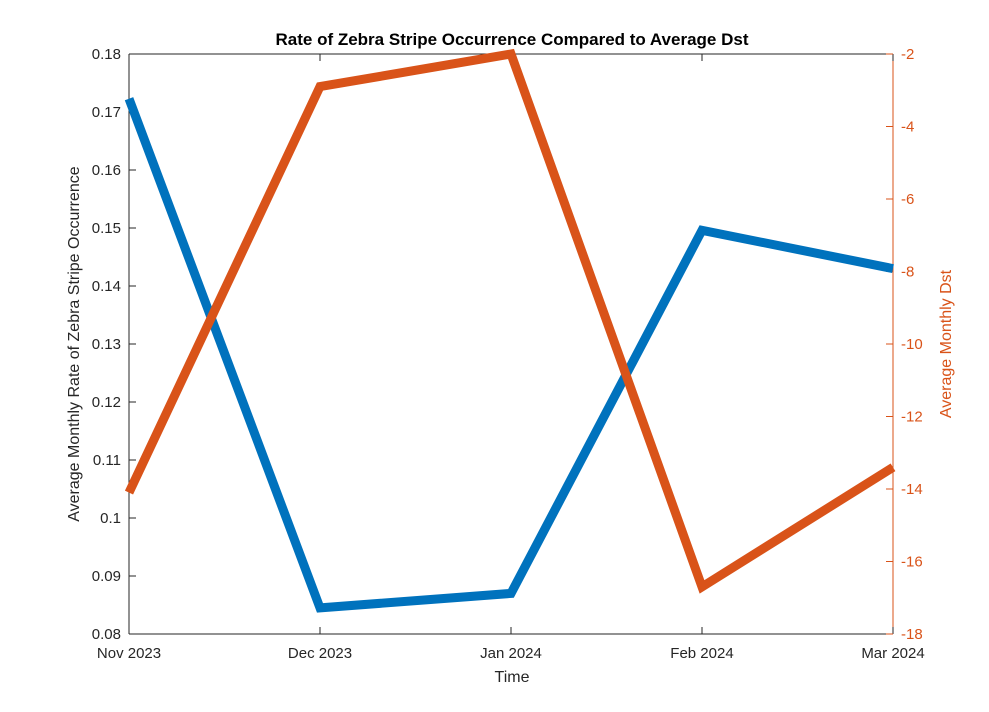  I want to click on right-y-tick-label: -10, so click(912, 344).